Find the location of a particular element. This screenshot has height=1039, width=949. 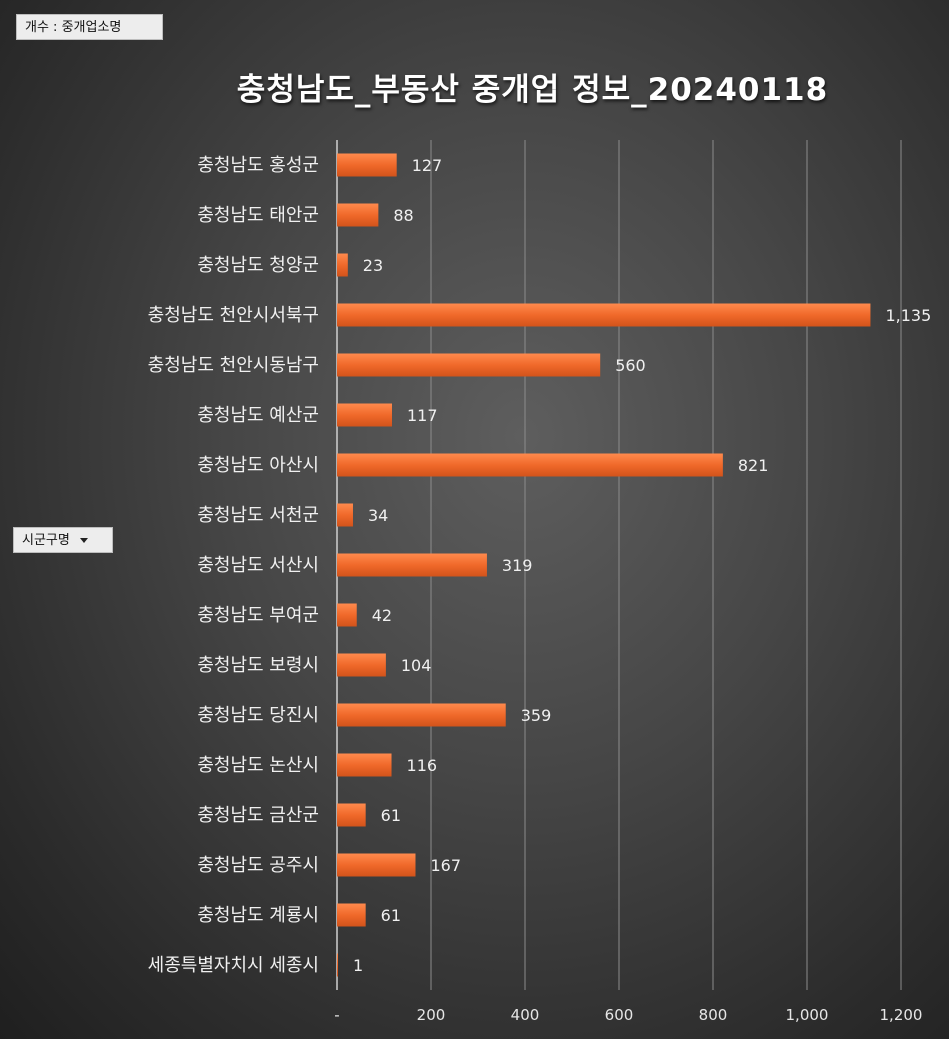

data-label: 117 is located at coordinates (422, 415).